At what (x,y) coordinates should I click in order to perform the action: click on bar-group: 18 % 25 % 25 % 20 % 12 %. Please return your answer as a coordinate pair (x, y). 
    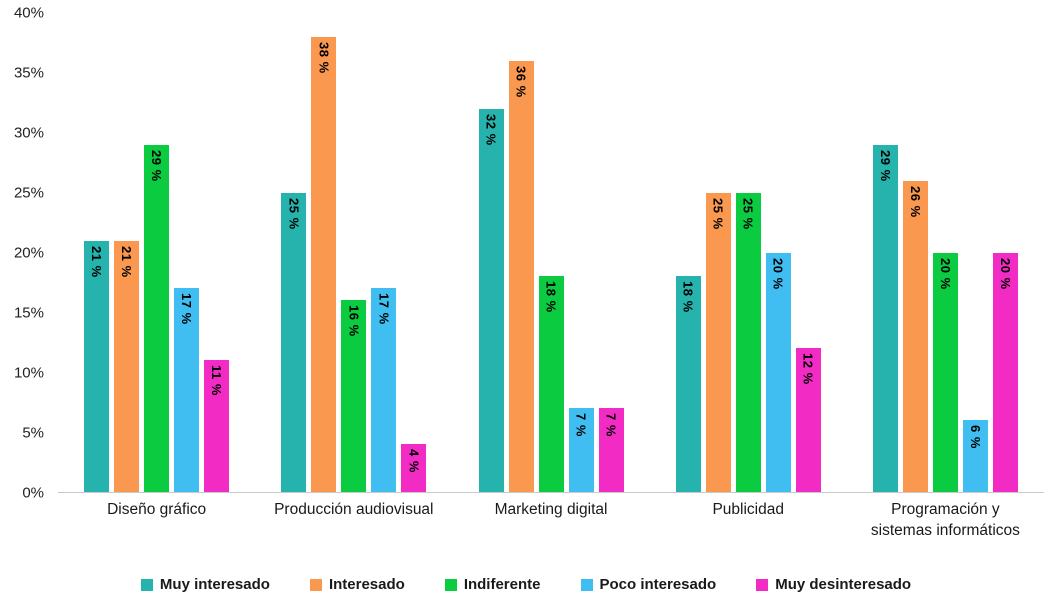
    Looking at the image, I should click on (748, 252).